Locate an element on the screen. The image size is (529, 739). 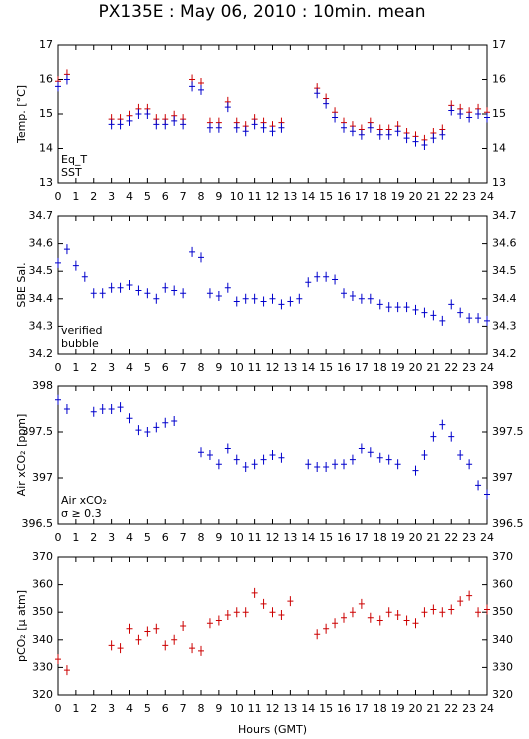
y-tick-label: 34.7 is located at coordinates (41, 215).